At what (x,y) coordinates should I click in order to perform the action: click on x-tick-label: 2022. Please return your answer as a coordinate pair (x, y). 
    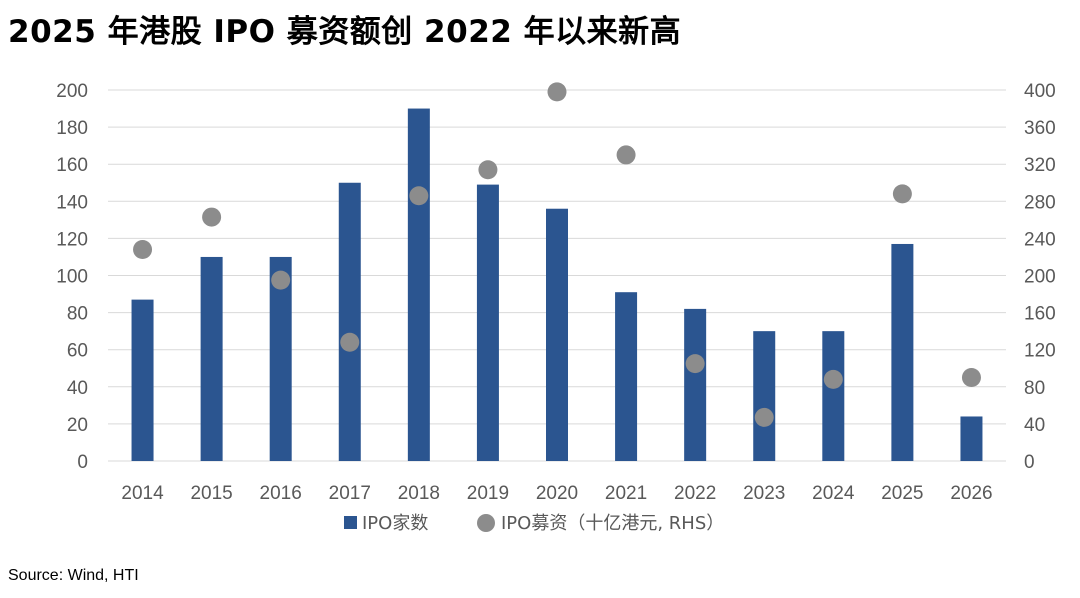
    Looking at the image, I should click on (695, 493).